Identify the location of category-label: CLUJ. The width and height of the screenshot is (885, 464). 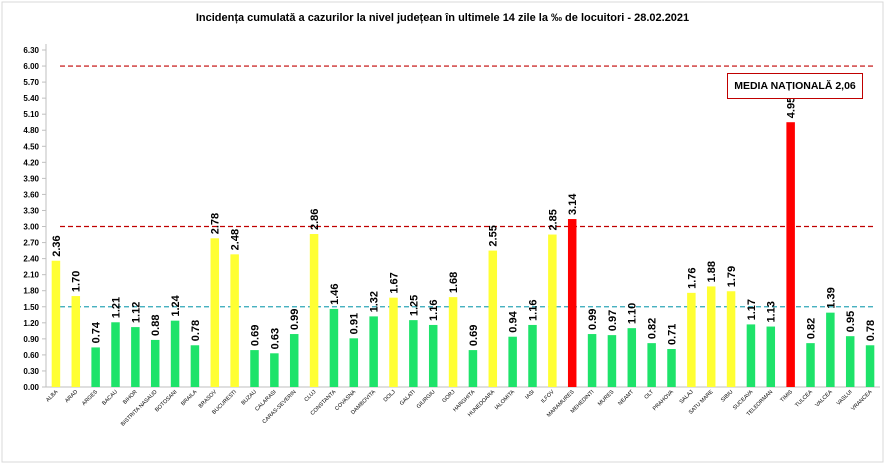
(311, 396).